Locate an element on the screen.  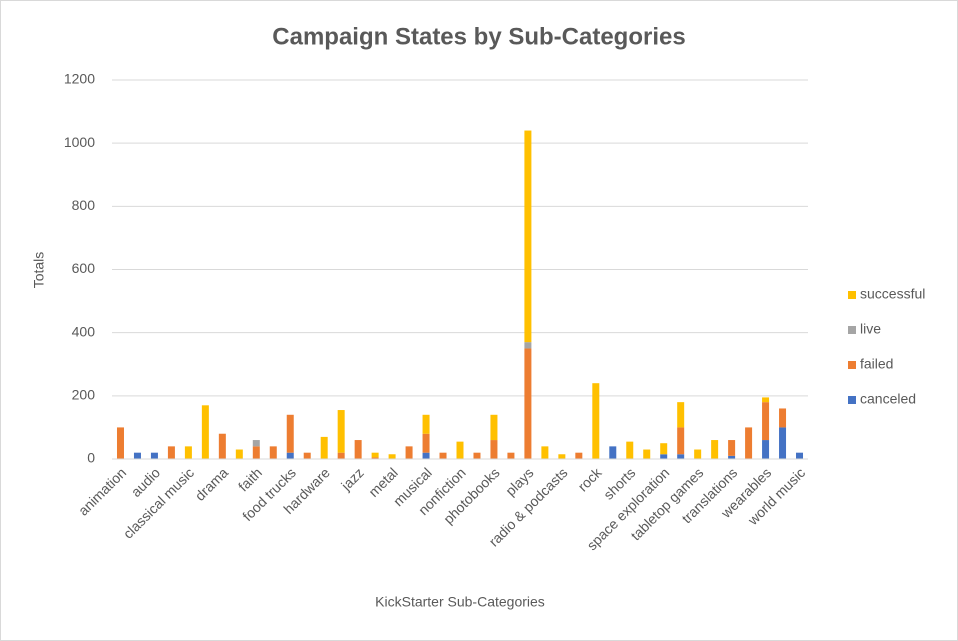
y-tick-label: 400 is located at coordinates (84, 331).